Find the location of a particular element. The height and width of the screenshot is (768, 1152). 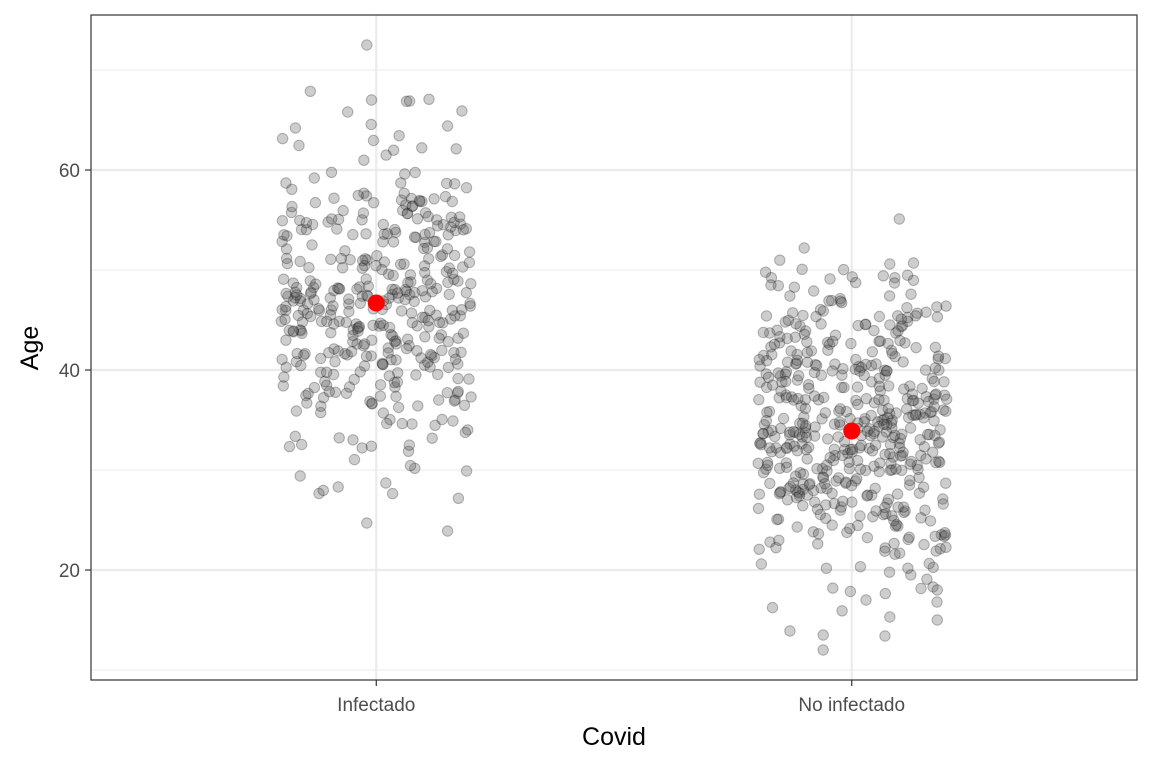

y-tick-label: 60 is located at coordinates (69, 171).